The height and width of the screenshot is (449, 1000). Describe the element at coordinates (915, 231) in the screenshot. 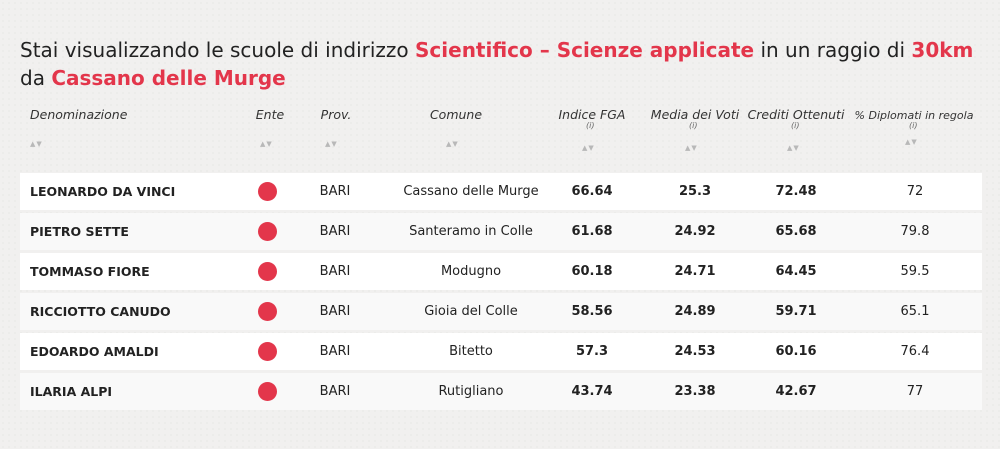

I see `cell-diplomati: 79.8` at that location.